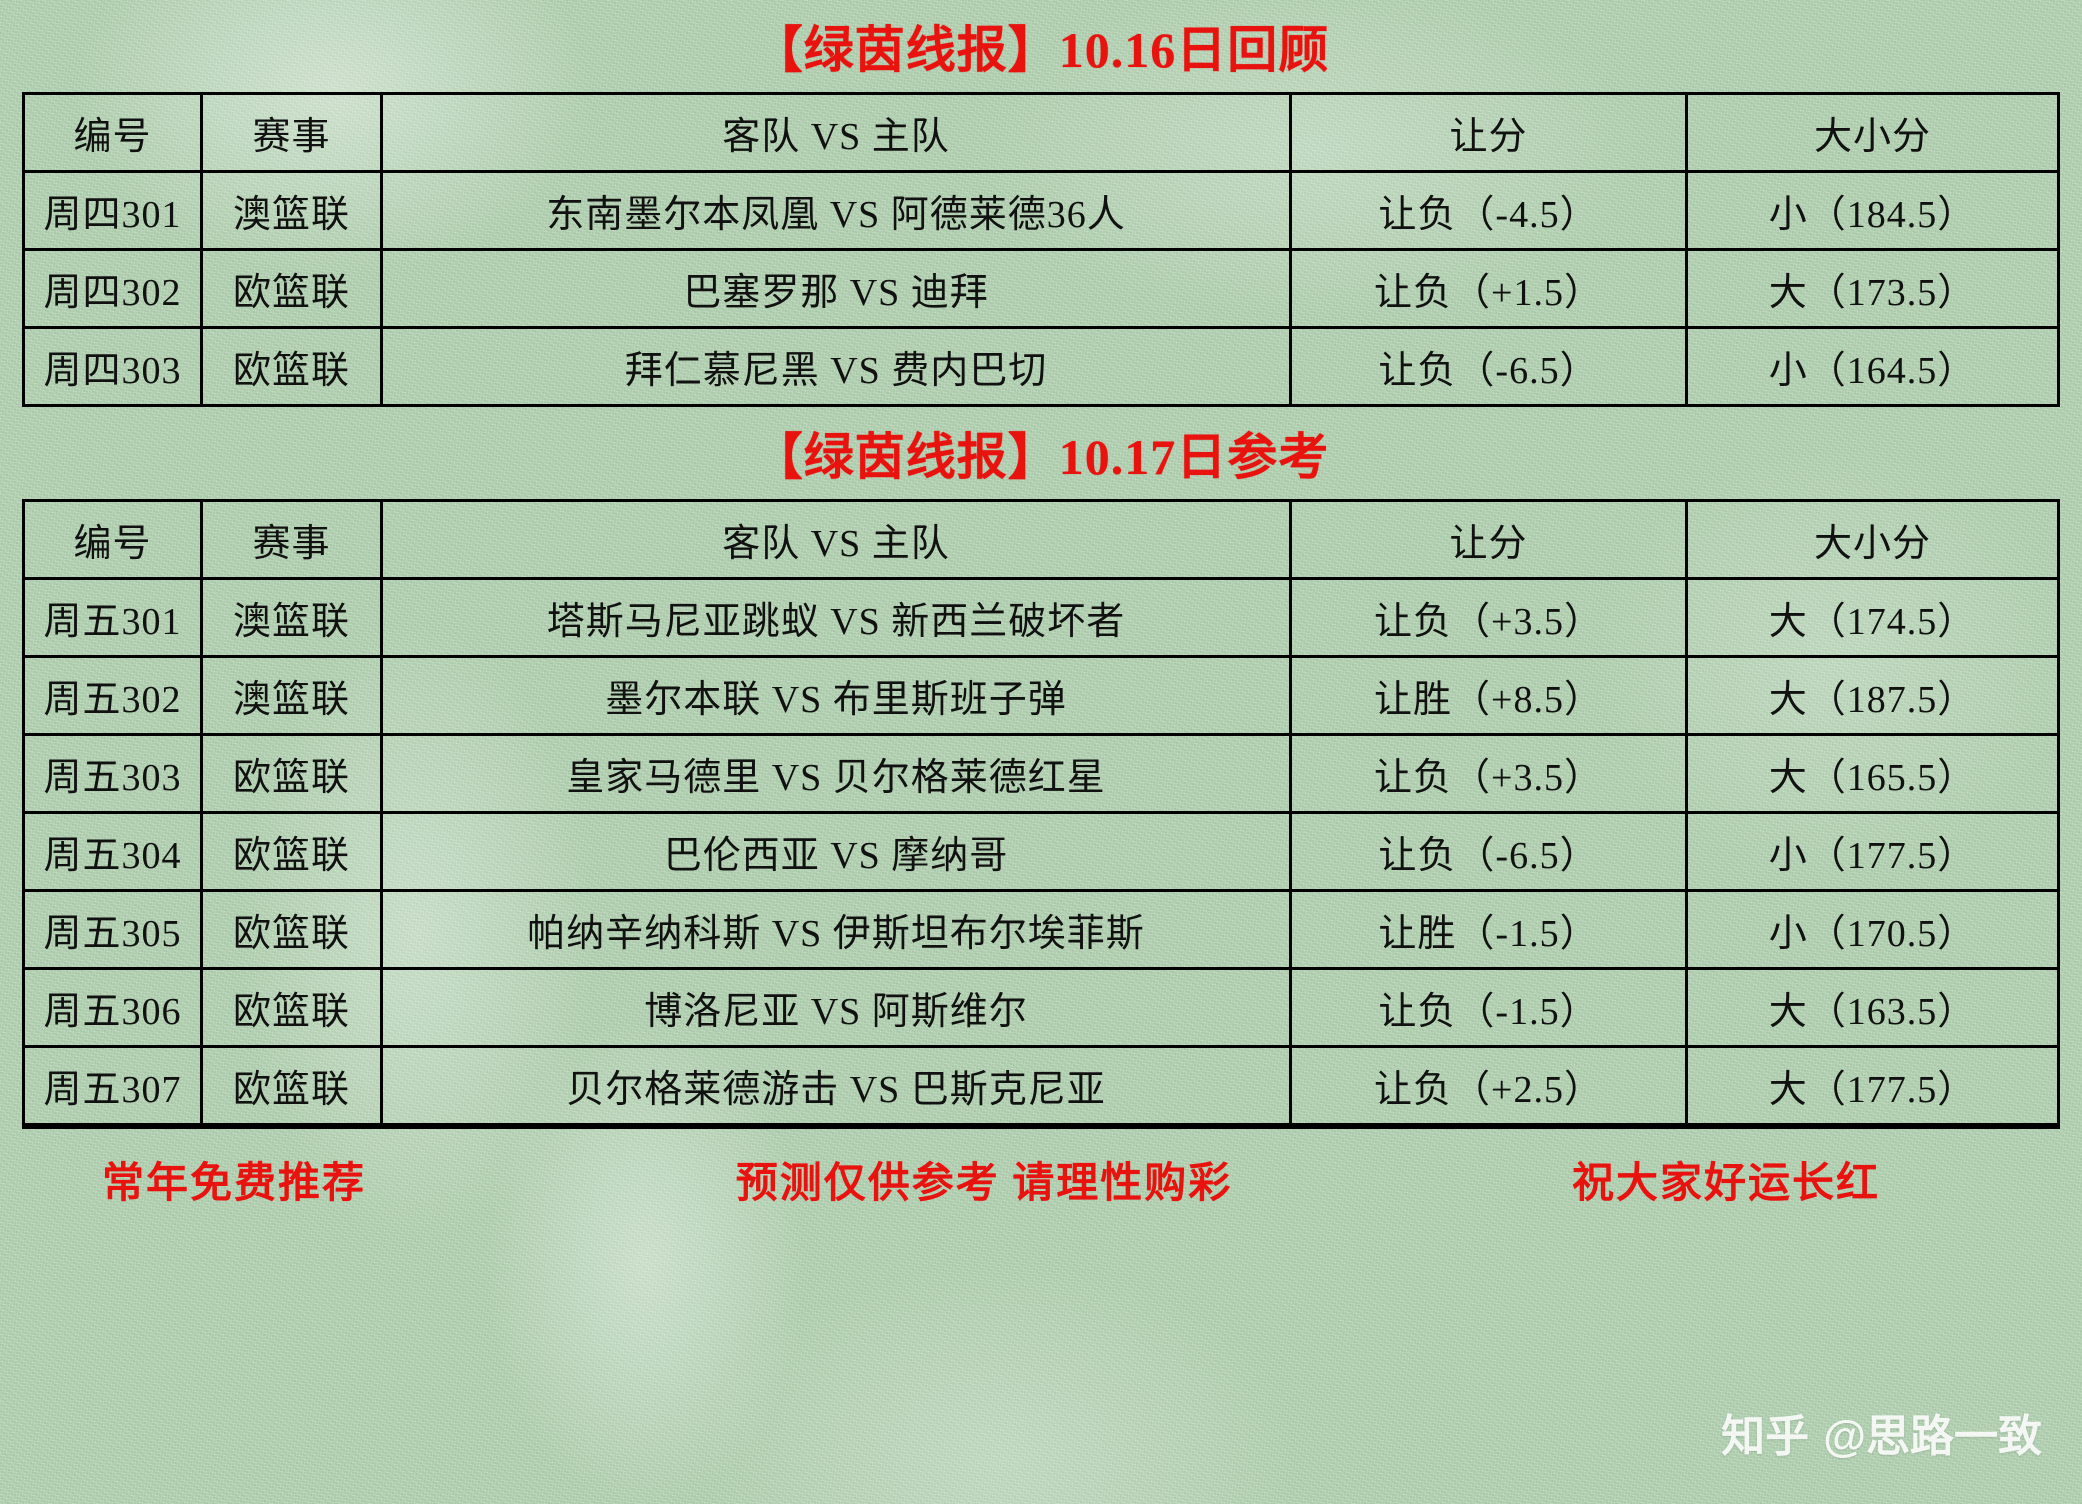 This screenshot has width=2082, height=1504. Describe the element at coordinates (112, 695) in the screenshot. I see `cell-no: 周五302` at that location.